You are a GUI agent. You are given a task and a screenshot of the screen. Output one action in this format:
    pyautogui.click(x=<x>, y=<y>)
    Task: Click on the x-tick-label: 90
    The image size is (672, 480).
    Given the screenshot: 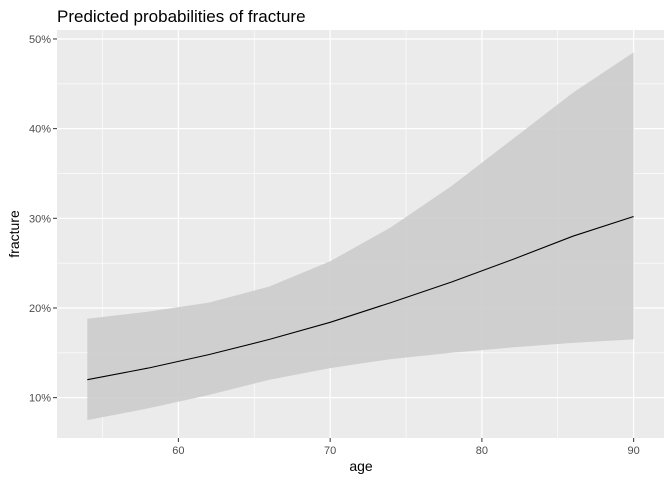 What is the action you would take?
    pyautogui.click(x=634, y=451)
    